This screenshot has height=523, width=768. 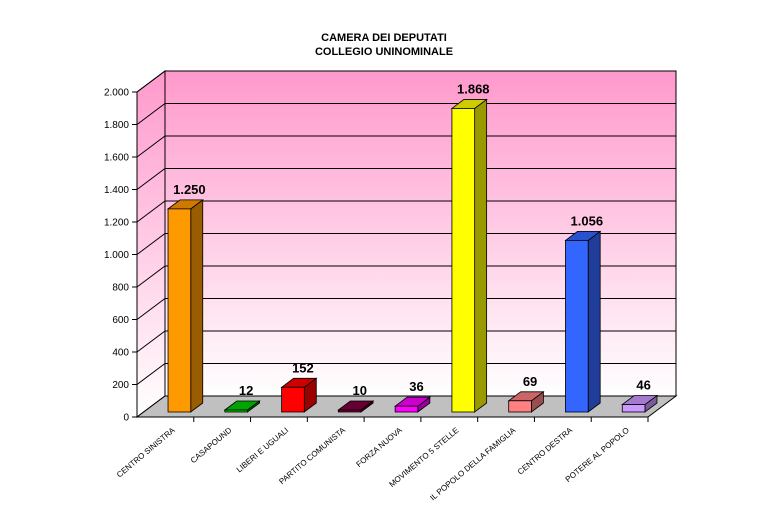 I want to click on chart-title-line-1: CAMERA DEI DEPUTATI, so click(x=384, y=38).